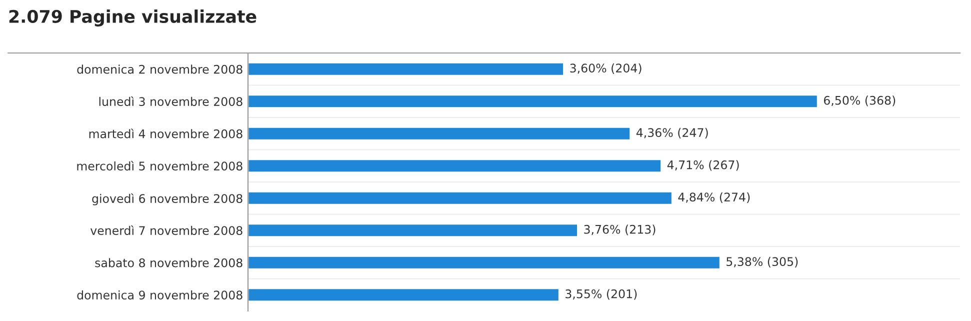 The image size is (971, 321). What do you see at coordinates (703, 165) in the screenshot?
I see `data-label: 4,71% (267)` at bounding box center [703, 165].